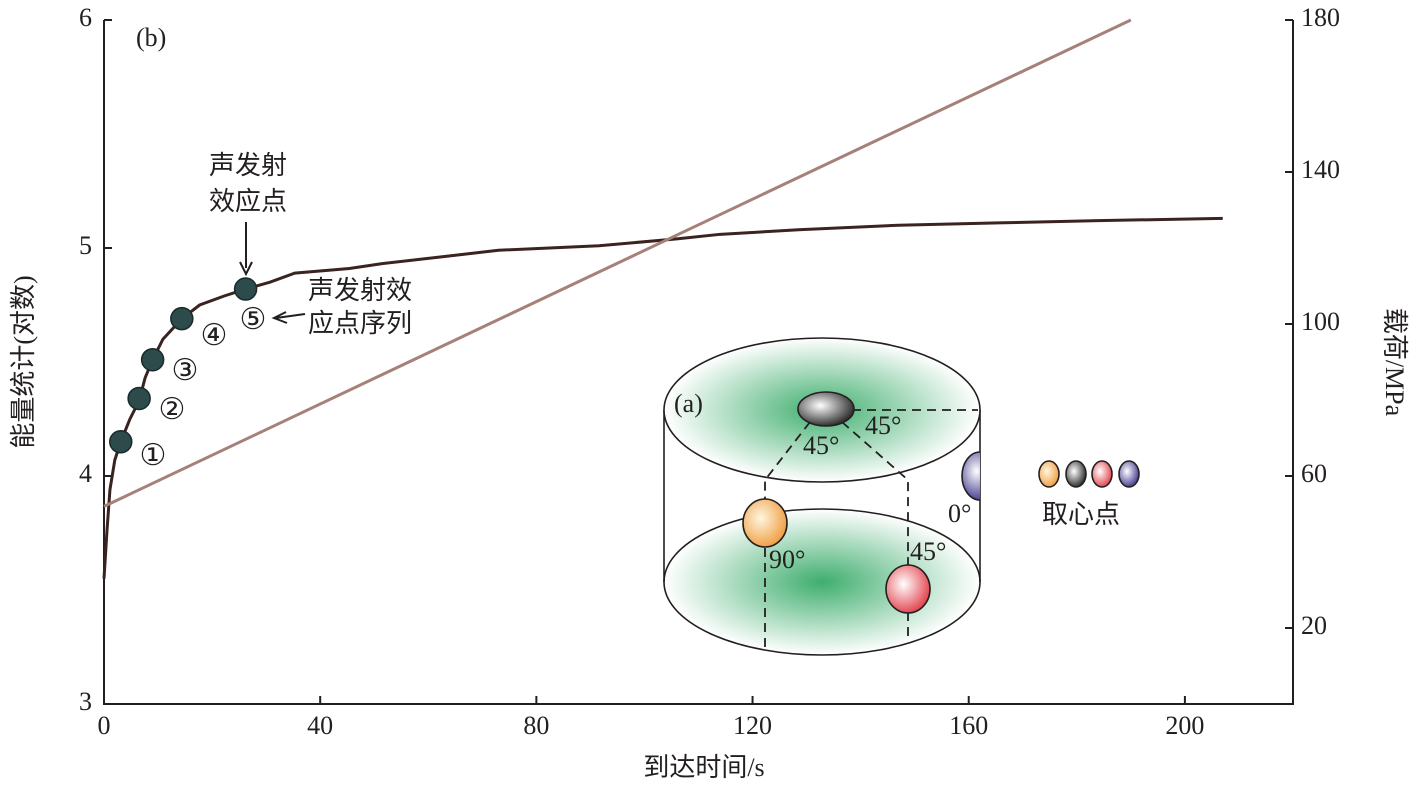 This screenshot has width=1417, height=799. What do you see at coordinates (104, 725) in the screenshot?
I see `x-tick-label: 0` at bounding box center [104, 725].